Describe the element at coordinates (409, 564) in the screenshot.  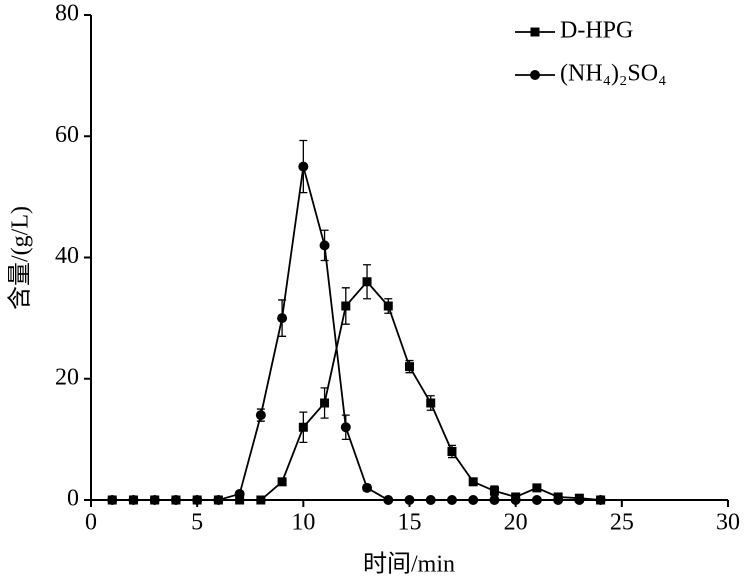
I see `x-axis-label: 时间/min` at that location.